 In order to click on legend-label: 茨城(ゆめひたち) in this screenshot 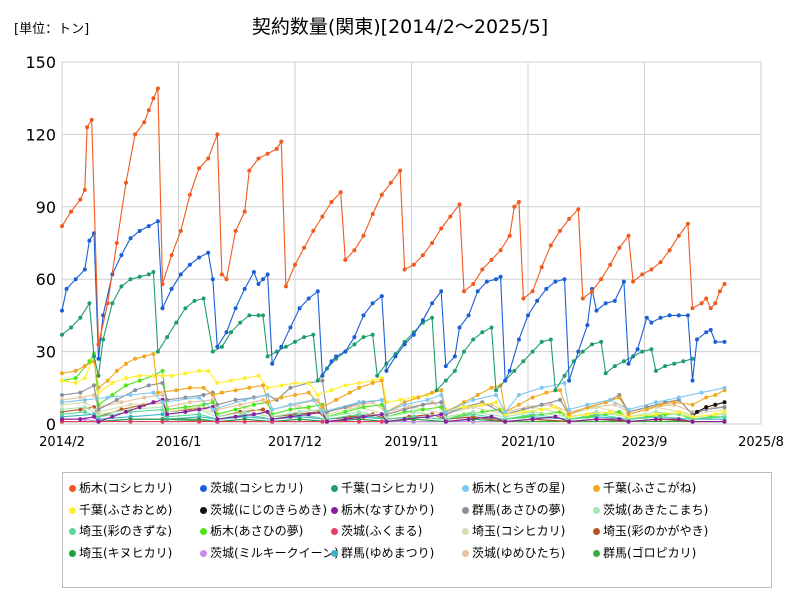, I will do `click(519, 552)`.